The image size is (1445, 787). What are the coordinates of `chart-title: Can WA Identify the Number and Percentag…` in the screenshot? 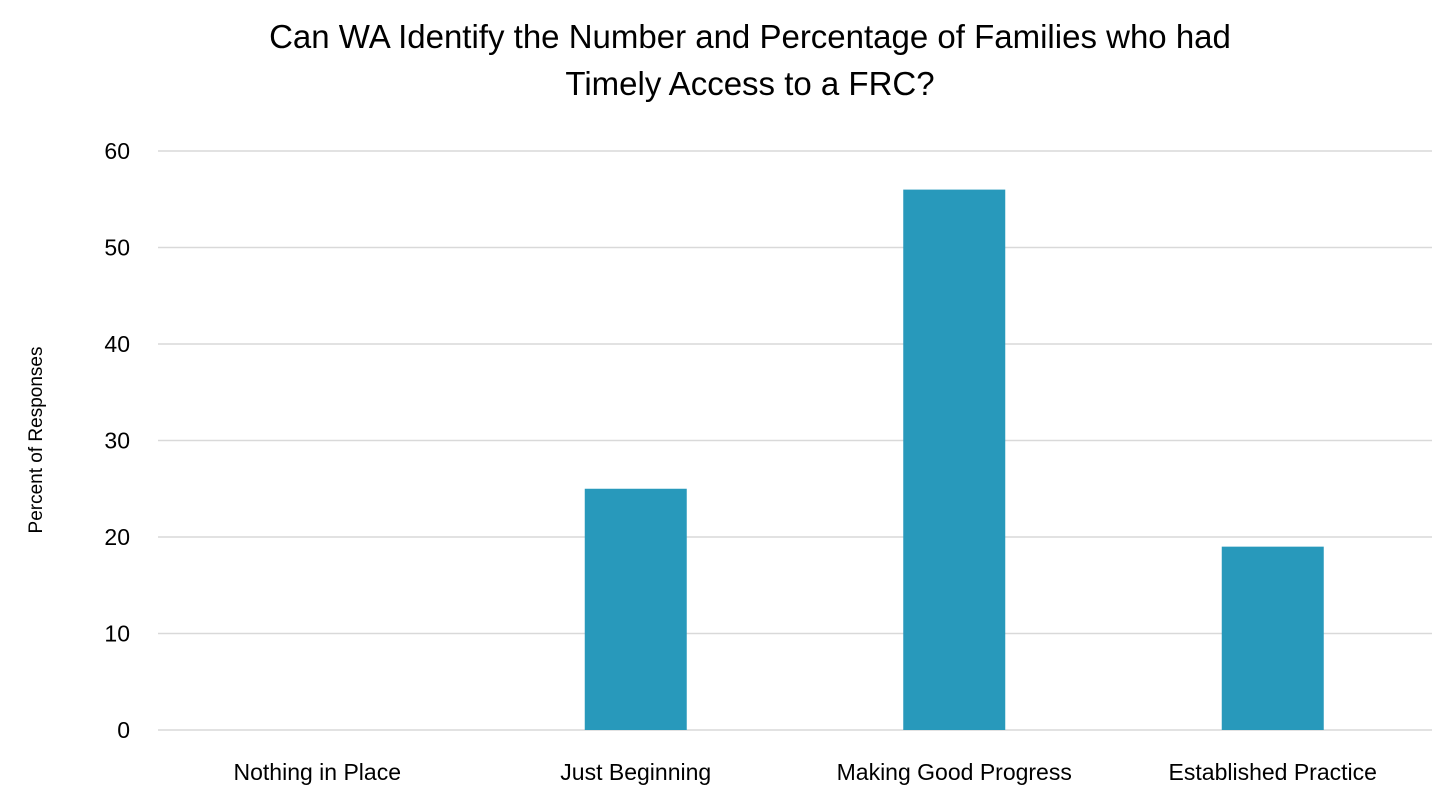 It's located at (750, 60).